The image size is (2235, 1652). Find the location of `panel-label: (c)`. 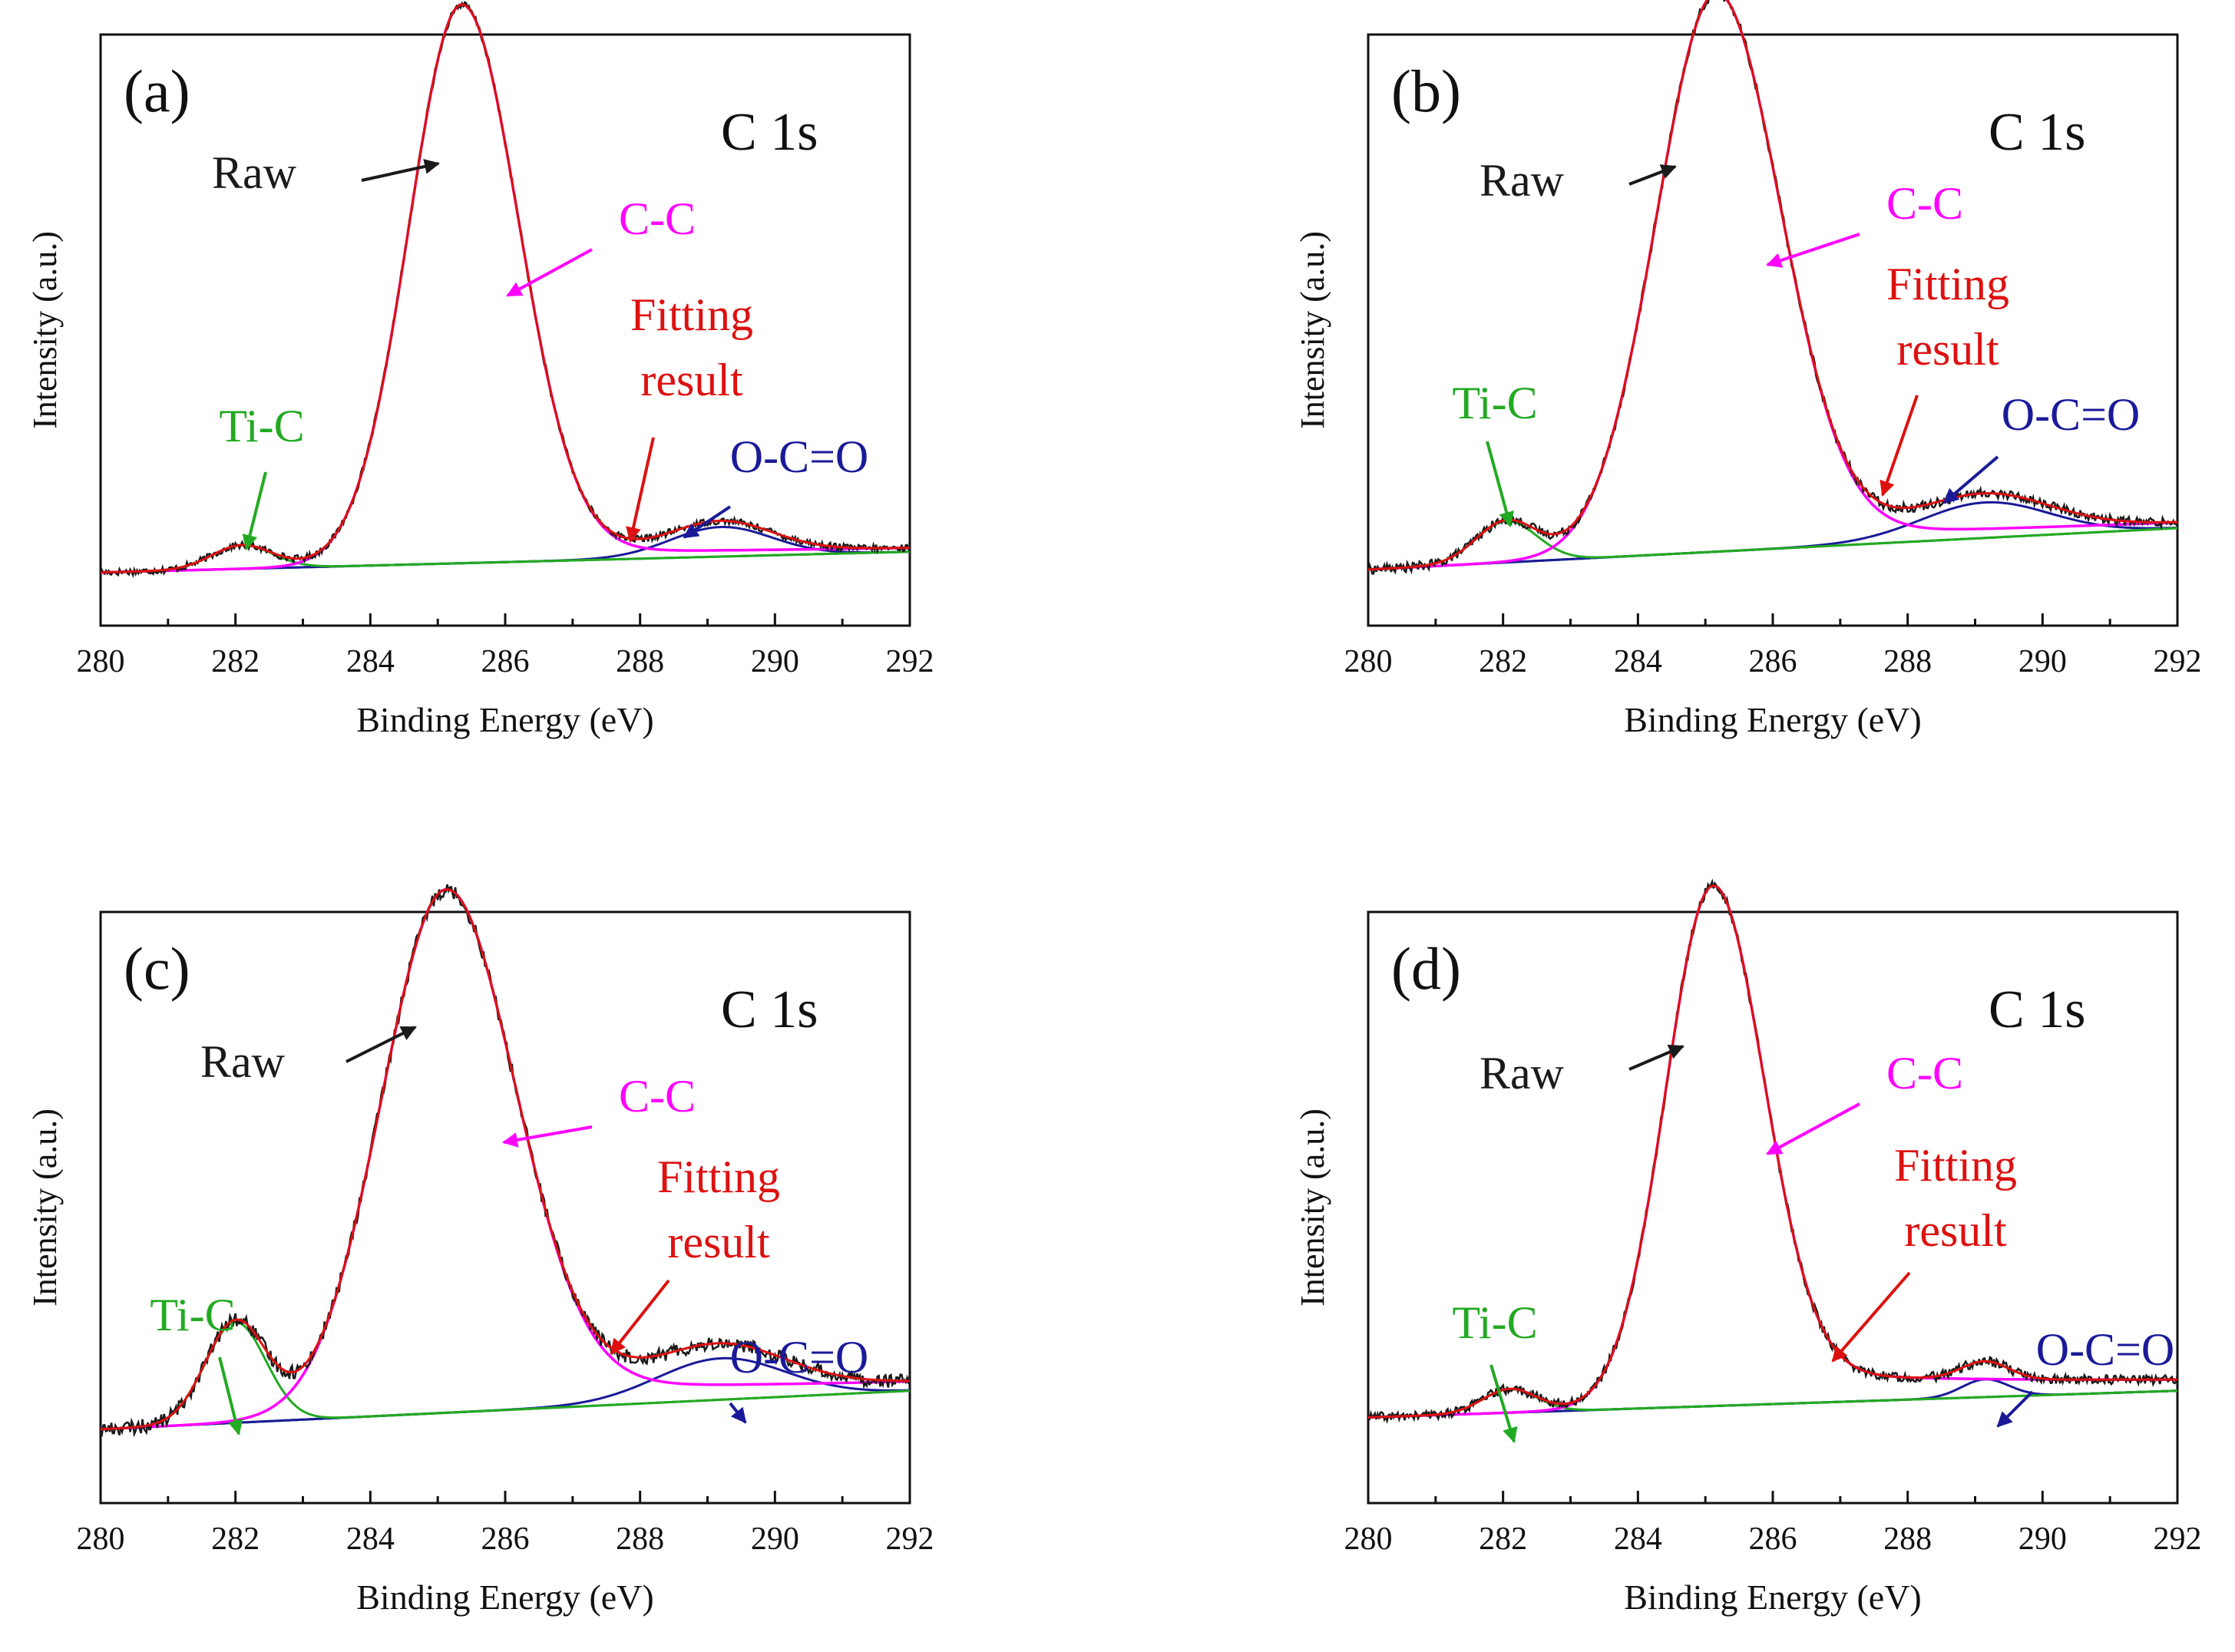

panel-label: (c) is located at coordinates (157, 968).